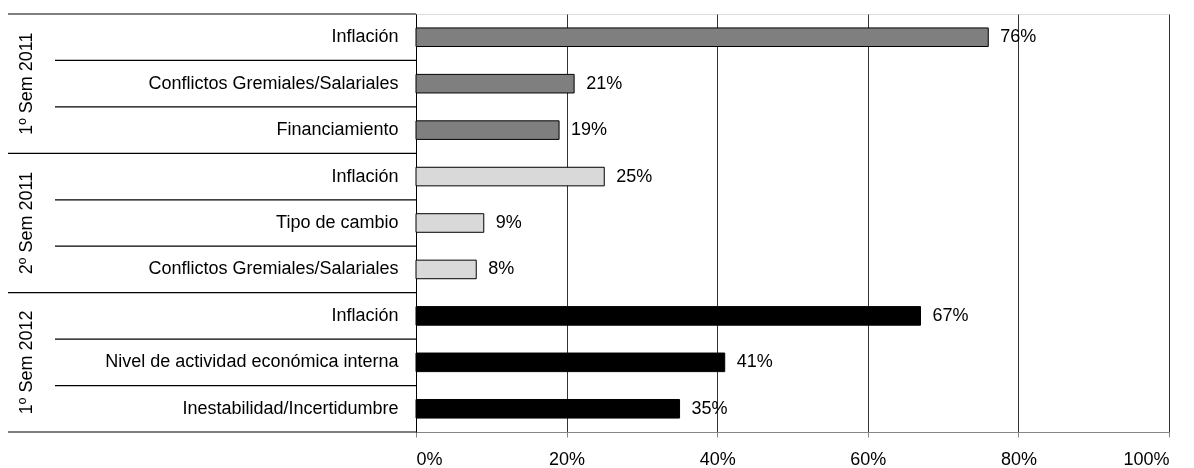  I want to click on text: 2º Sem 2011, so click(26, 223).